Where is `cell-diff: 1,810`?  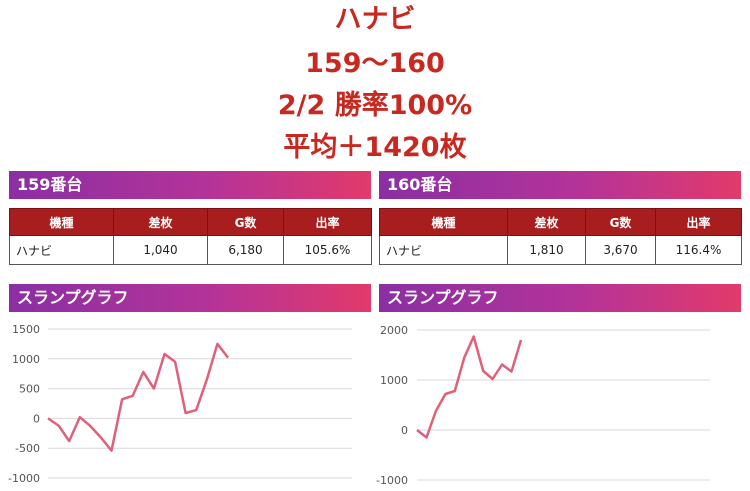 cell-diff: 1,810 is located at coordinates (546, 250).